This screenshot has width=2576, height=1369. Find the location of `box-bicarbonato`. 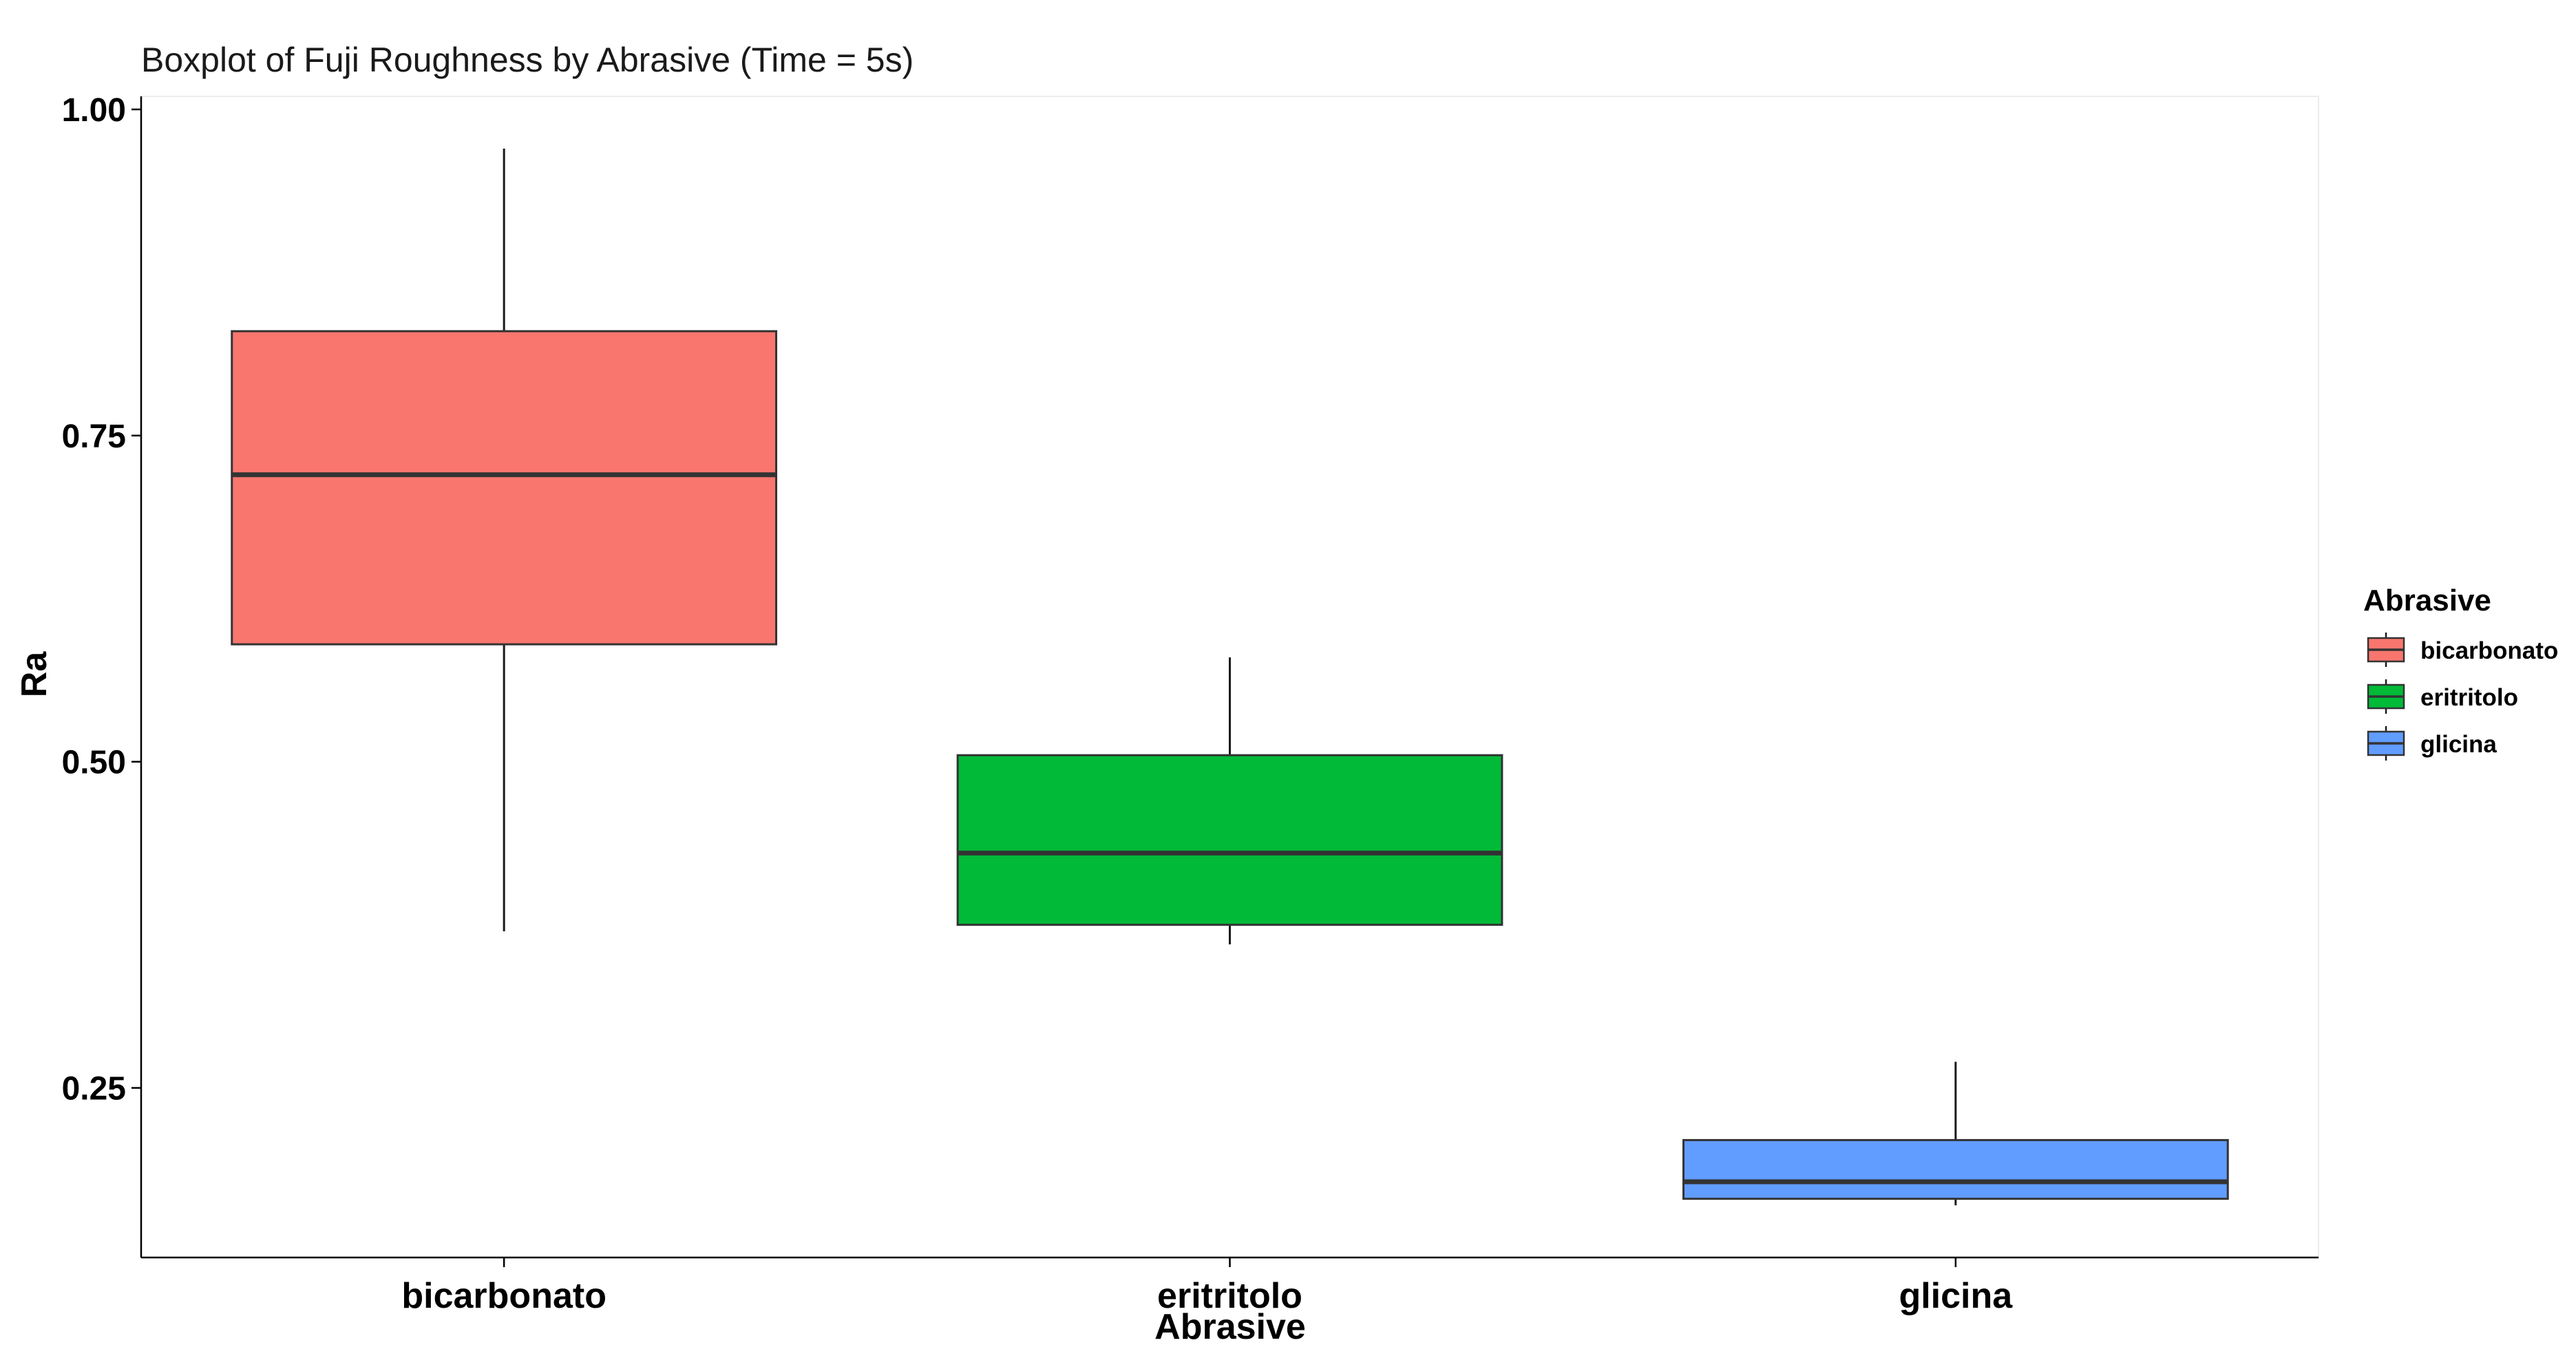

box-bicarbonato is located at coordinates (505, 540).